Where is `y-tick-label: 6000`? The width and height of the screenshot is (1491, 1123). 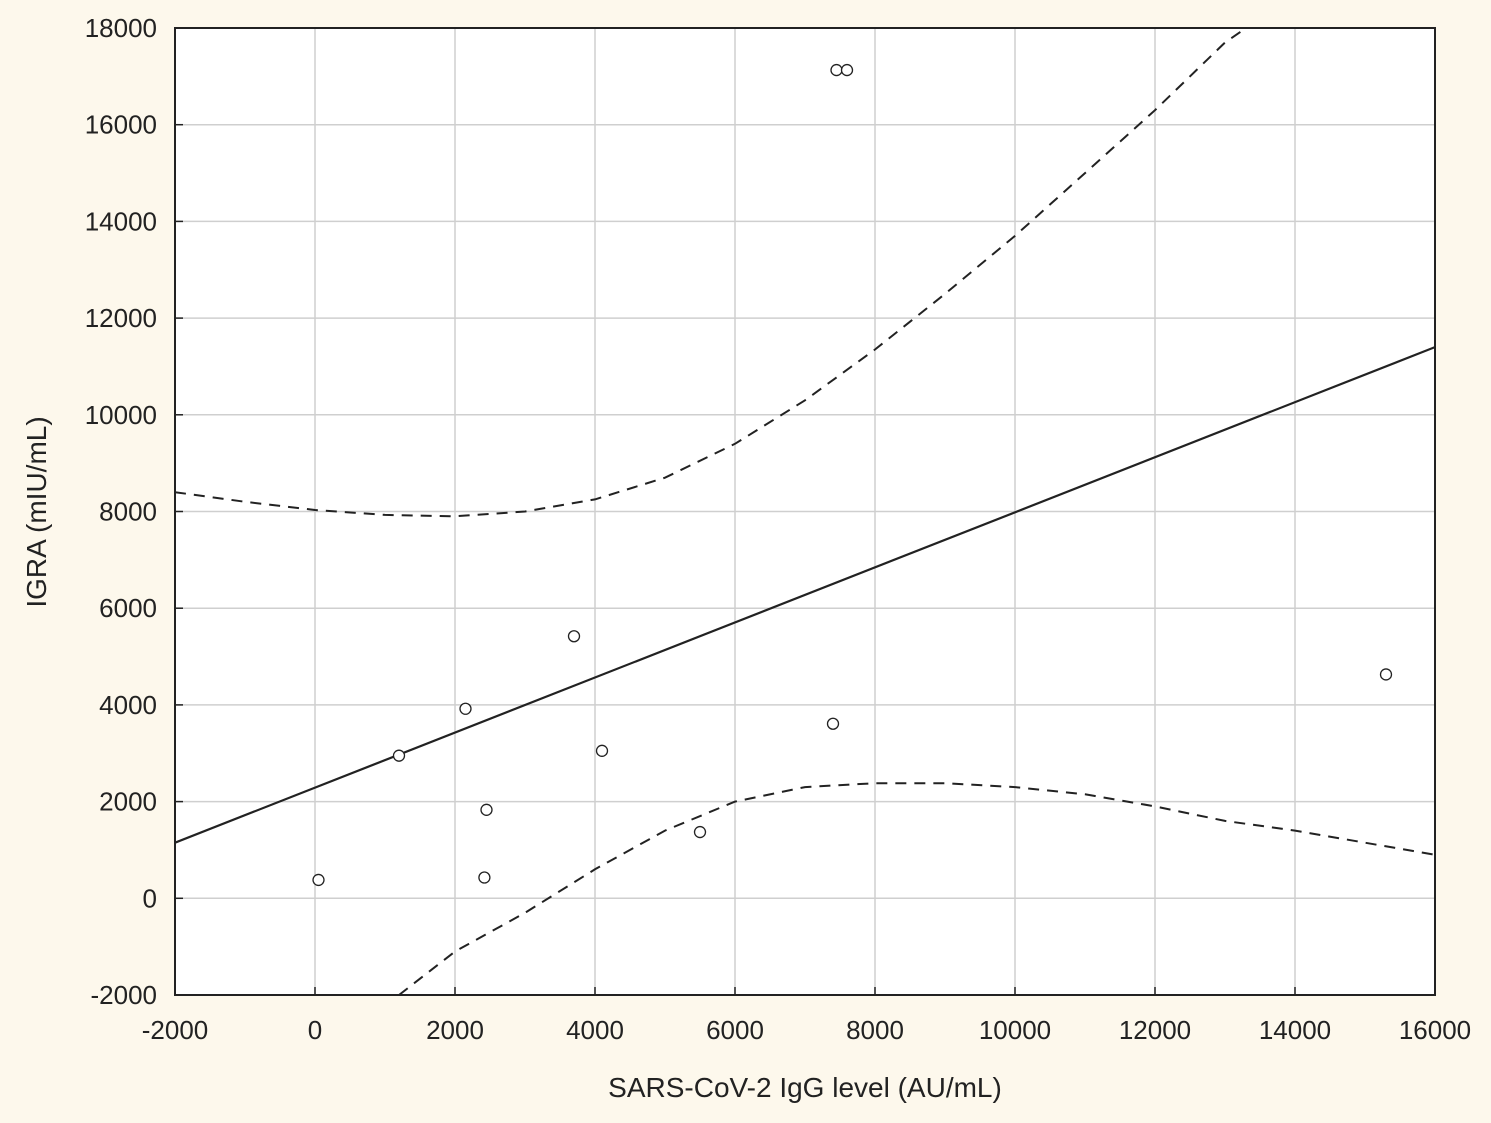 y-tick-label: 6000 is located at coordinates (128, 608).